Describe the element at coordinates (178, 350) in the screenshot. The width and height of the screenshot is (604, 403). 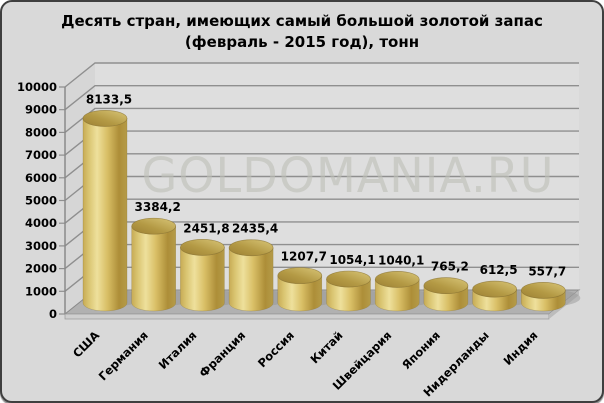
I see `x-category-label: Италия` at that location.